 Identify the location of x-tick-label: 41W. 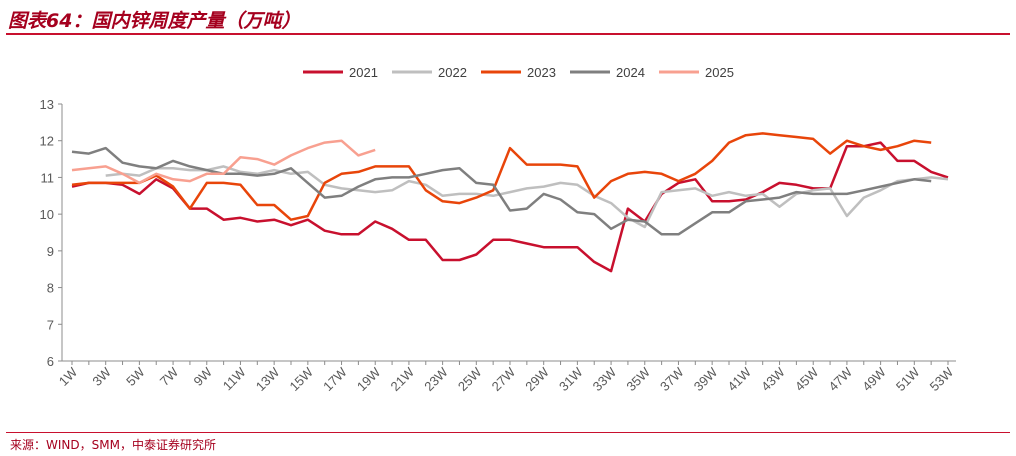
(739, 379).